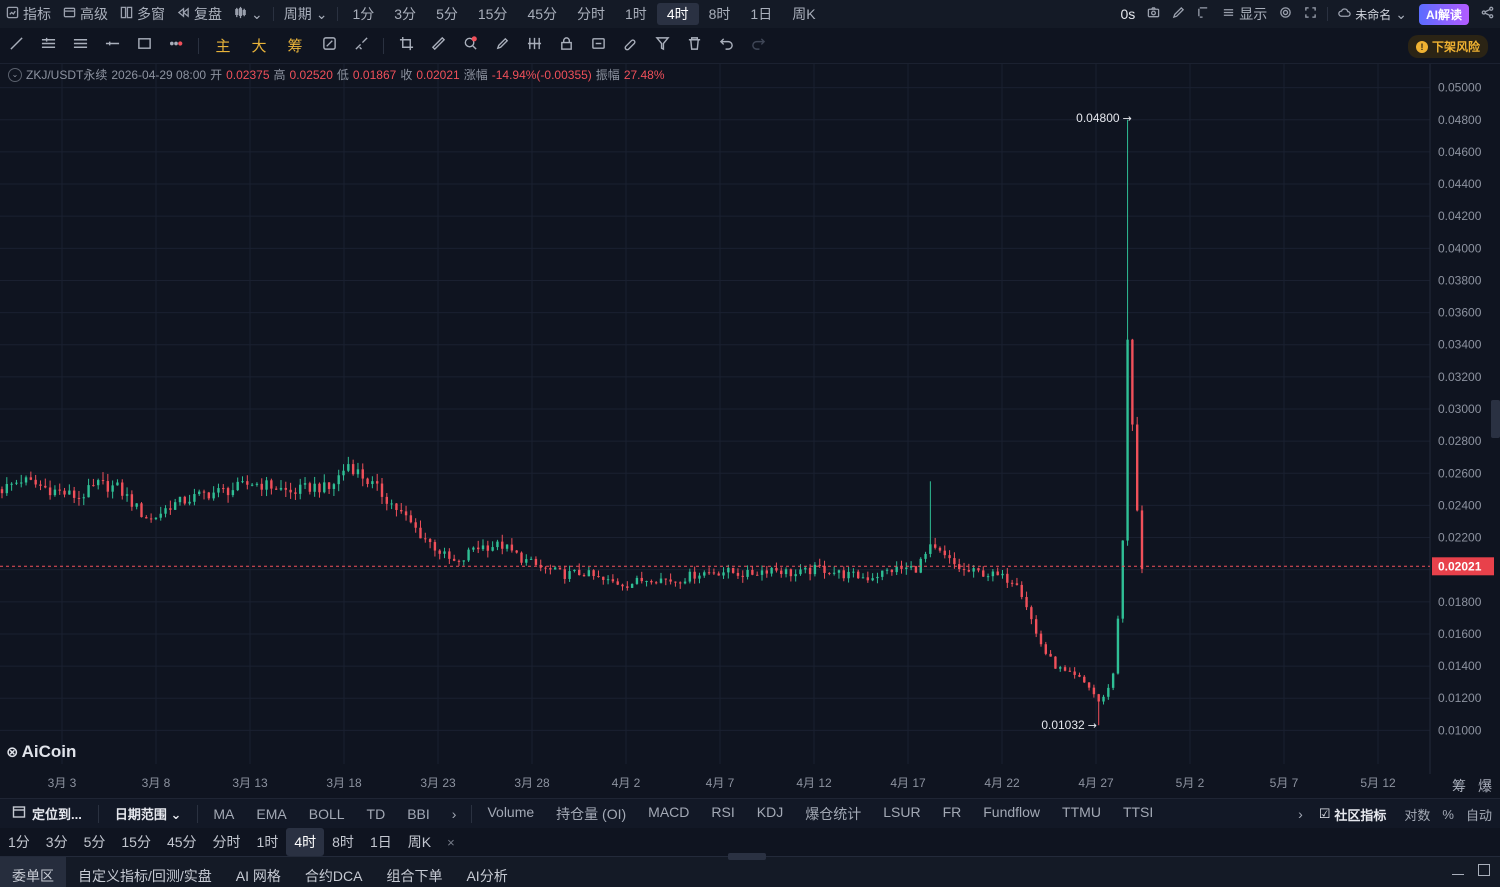  What do you see at coordinates (438, 46) in the screenshot?
I see `ruler-tool` at bounding box center [438, 46].